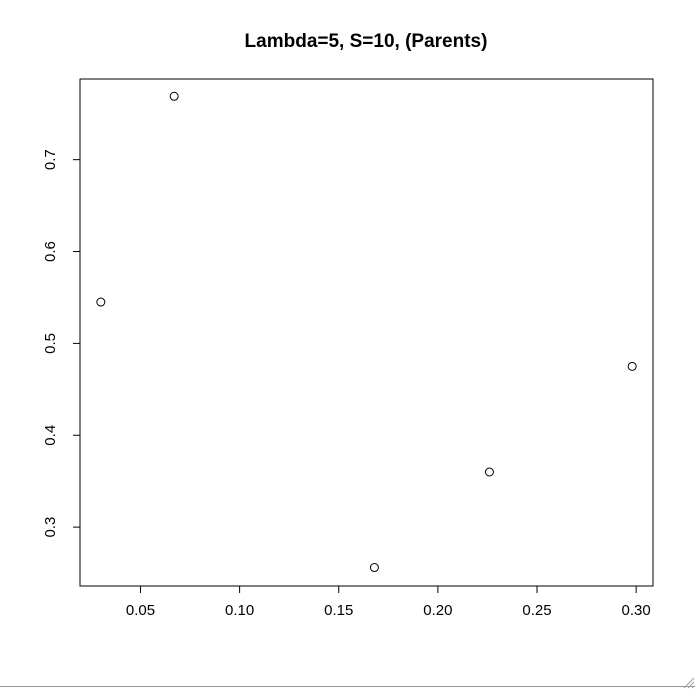 Image resolution: width=695 pixels, height=689 pixels. I want to click on x-tick-label: 0.20, so click(437, 610).